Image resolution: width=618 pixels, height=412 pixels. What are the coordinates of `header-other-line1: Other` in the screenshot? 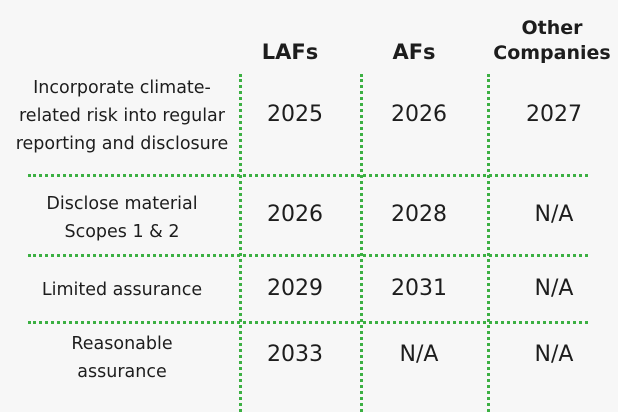 It's located at (552, 28).